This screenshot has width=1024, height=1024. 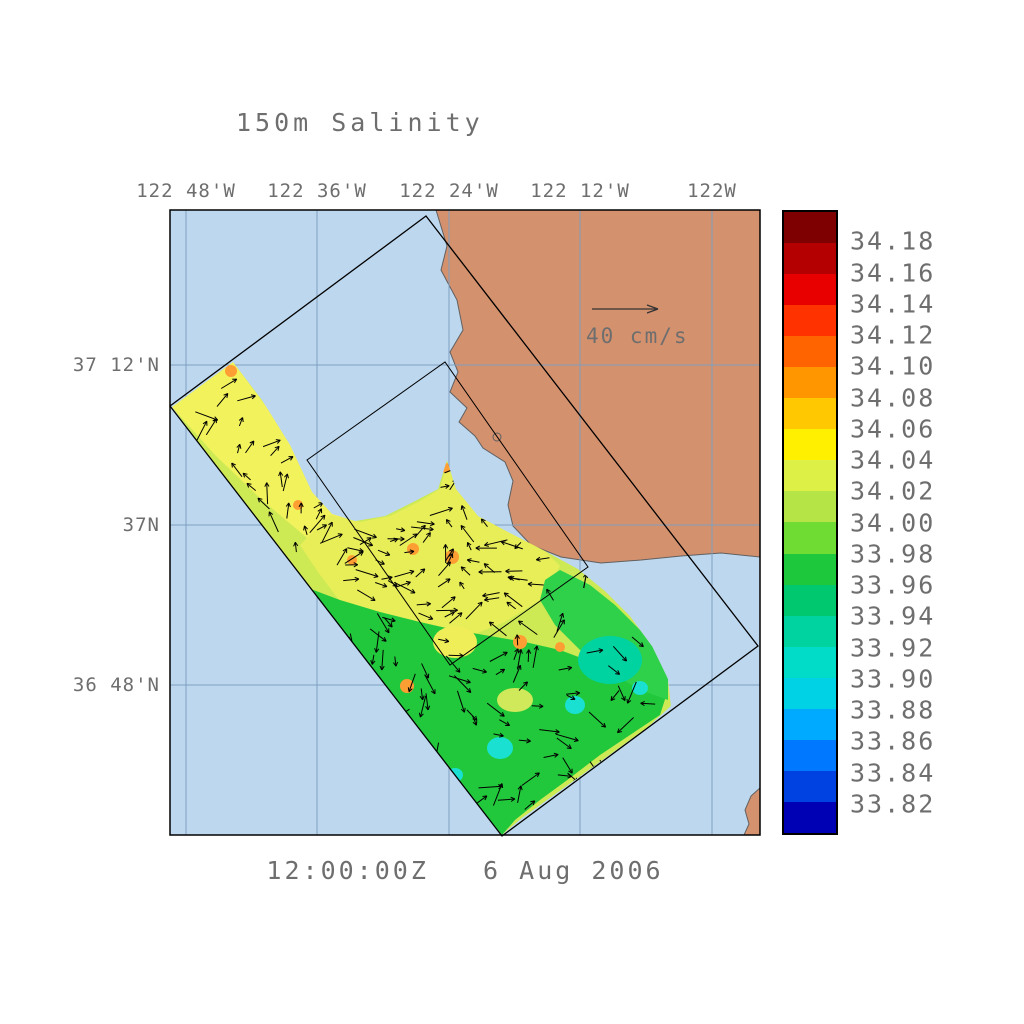 What do you see at coordinates (455, 642) in the screenshot?
I see `field-yellow-spot` at bounding box center [455, 642].